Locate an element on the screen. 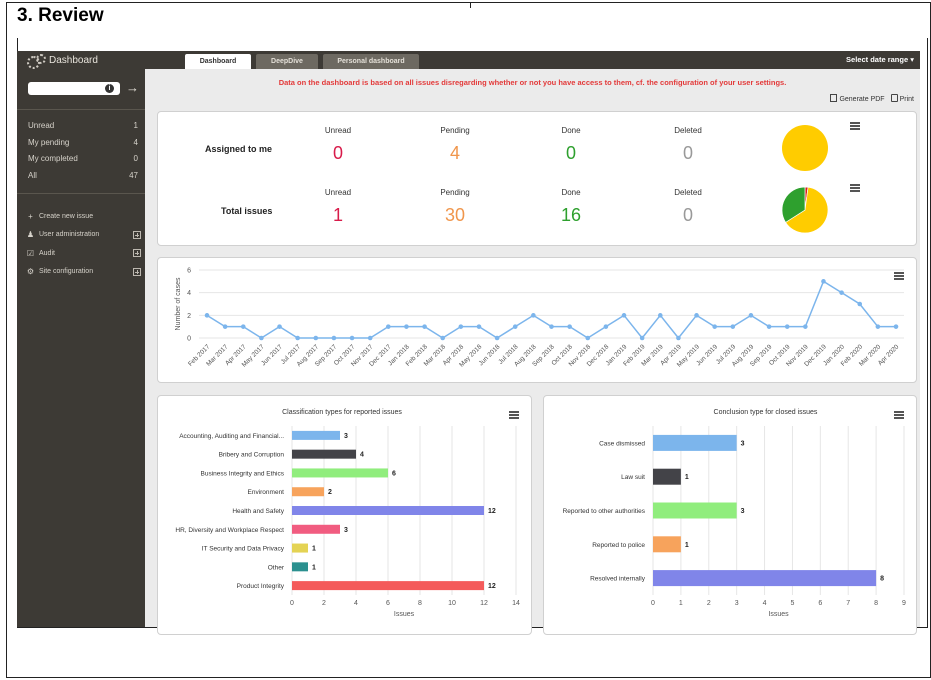 Image resolution: width=931 pixels, height=680 pixels. sidebar-item-audit: ☑ Audit is located at coordinates (83, 253).